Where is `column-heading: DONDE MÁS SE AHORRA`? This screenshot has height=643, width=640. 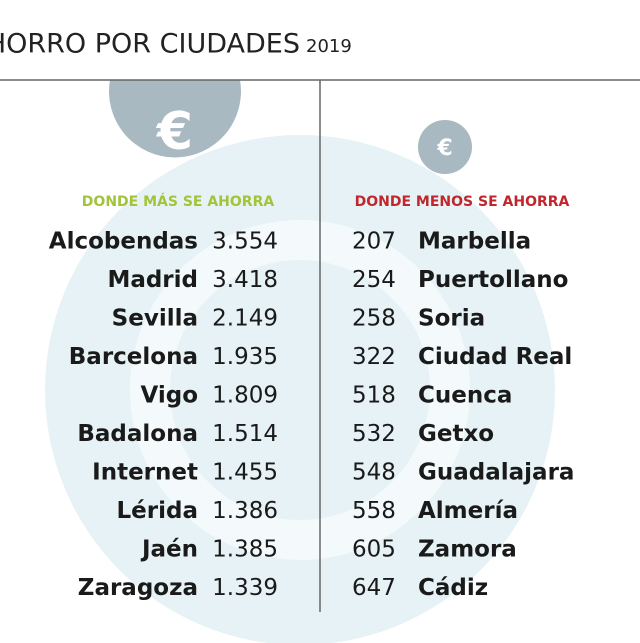
column-heading: DONDE MÁS SE AHORRA is located at coordinates (178, 201).